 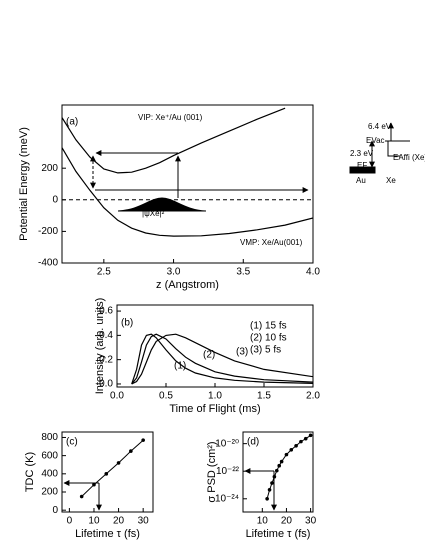 I want to click on x-tick-label: 2.5, so click(x=104, y=272).